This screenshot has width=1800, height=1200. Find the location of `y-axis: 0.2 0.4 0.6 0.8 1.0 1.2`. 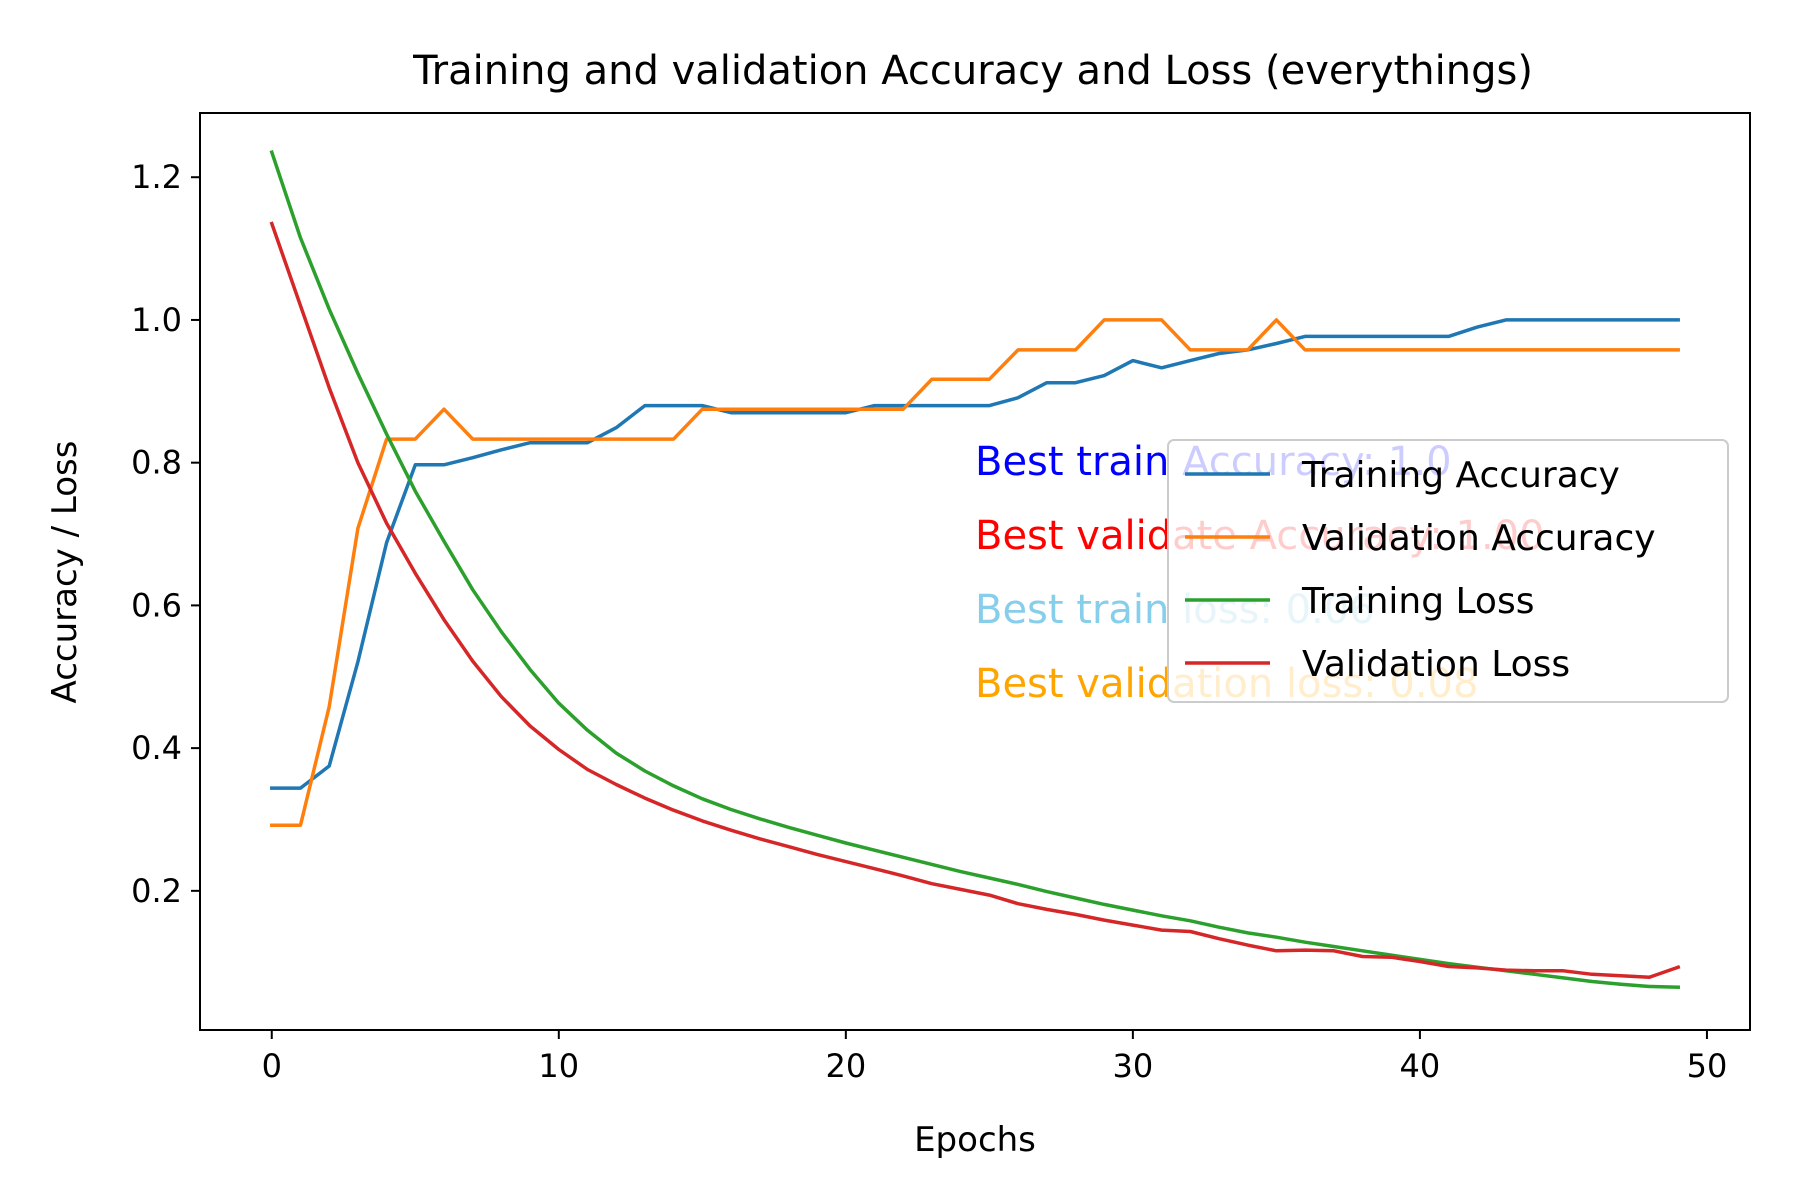

y-axis: 0.2 0.4 0.6 0.8 1.0 1.2 is located at coordinates (165, 534).